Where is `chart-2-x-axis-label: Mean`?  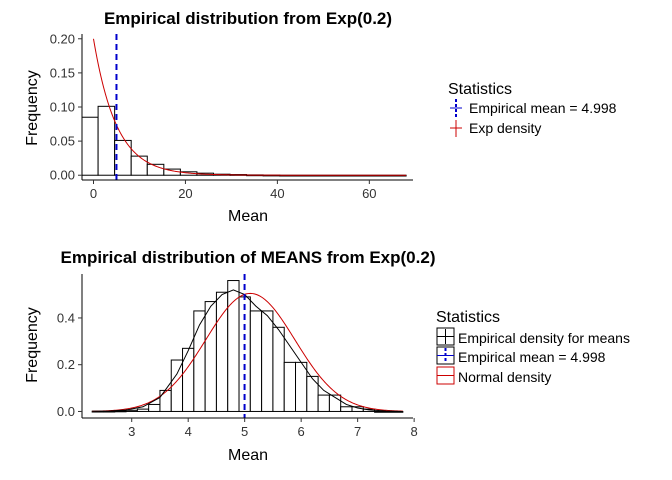
chart-2-x-axis-label: Mean is located at coordinates (248, 455).